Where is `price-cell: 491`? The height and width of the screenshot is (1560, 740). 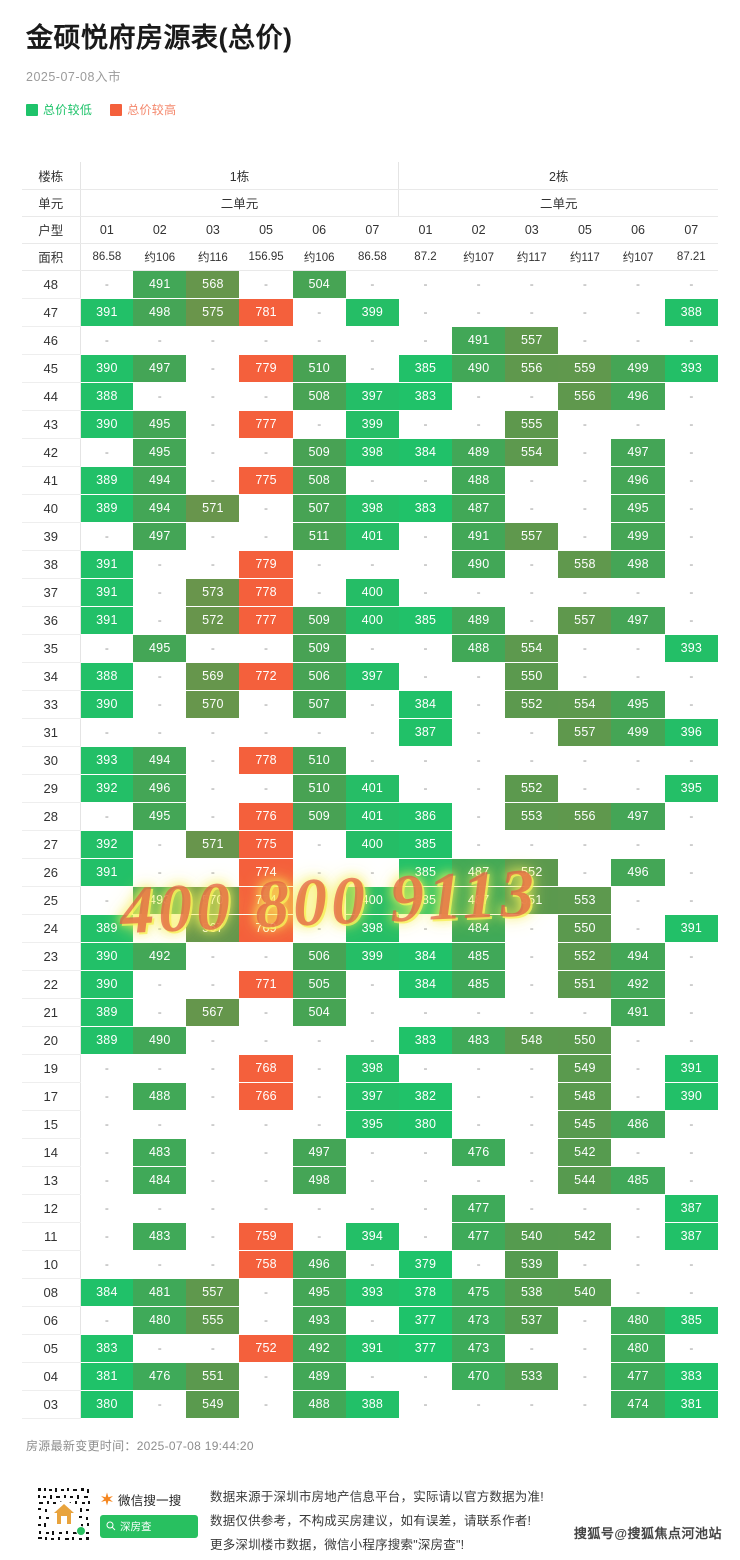
price-cell: 491 is located at coordinates (479, 536).